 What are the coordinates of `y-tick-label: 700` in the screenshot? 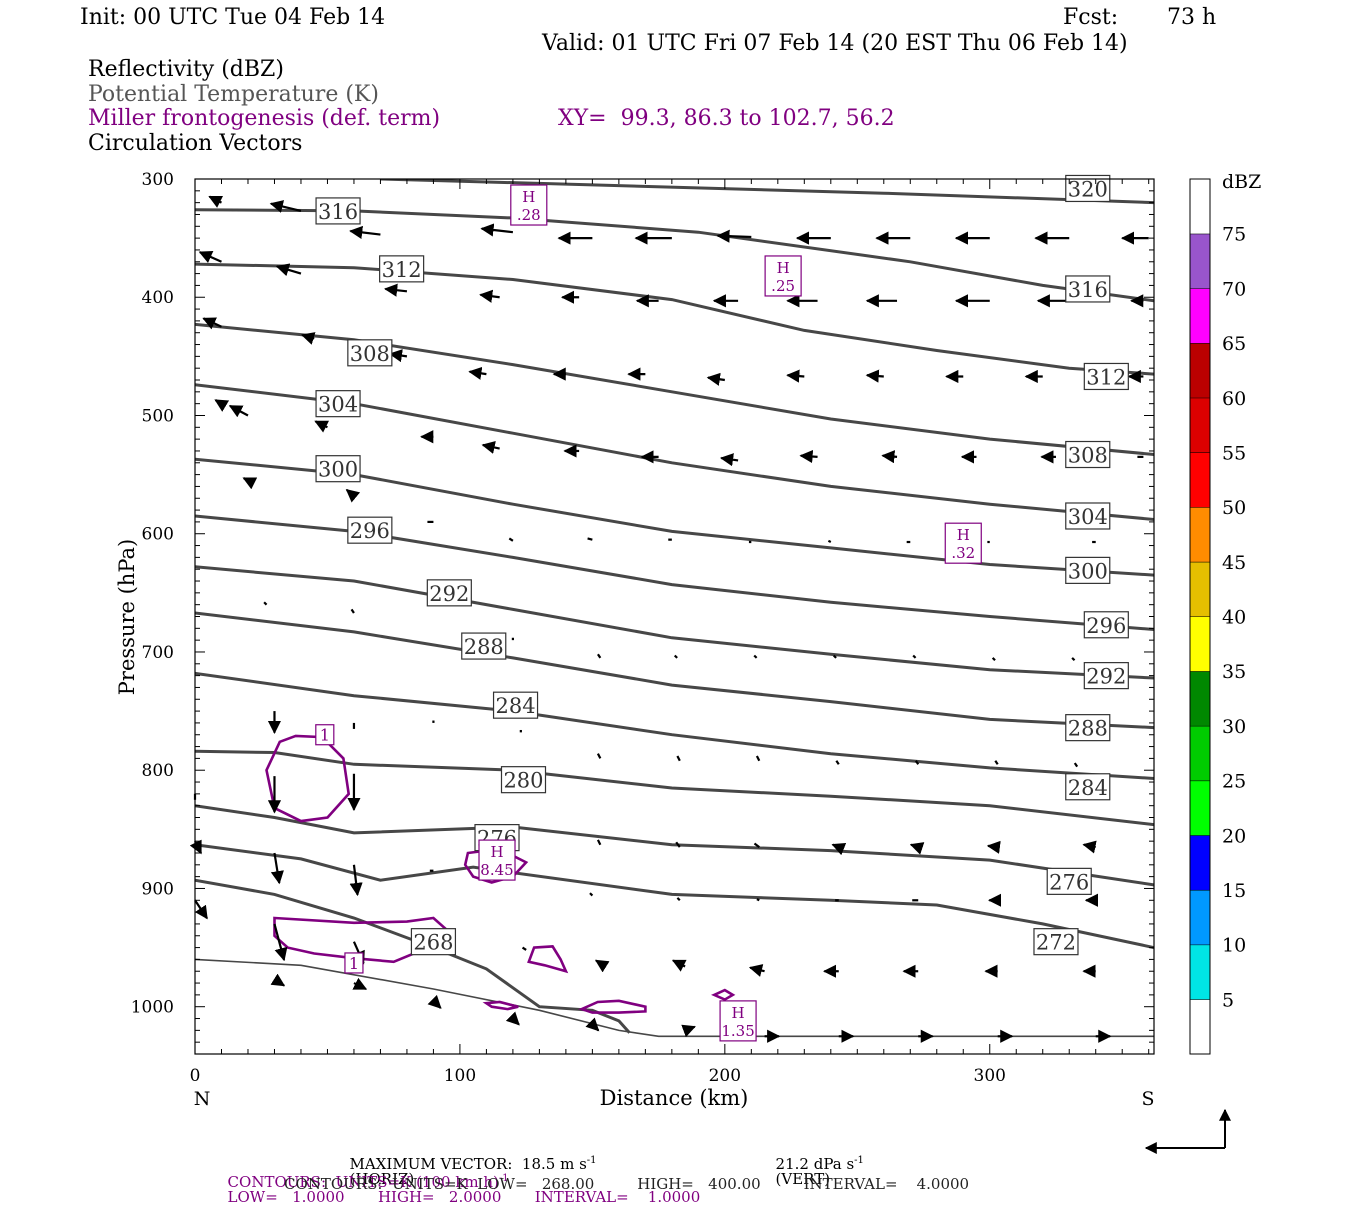 It's located at (158, 653).